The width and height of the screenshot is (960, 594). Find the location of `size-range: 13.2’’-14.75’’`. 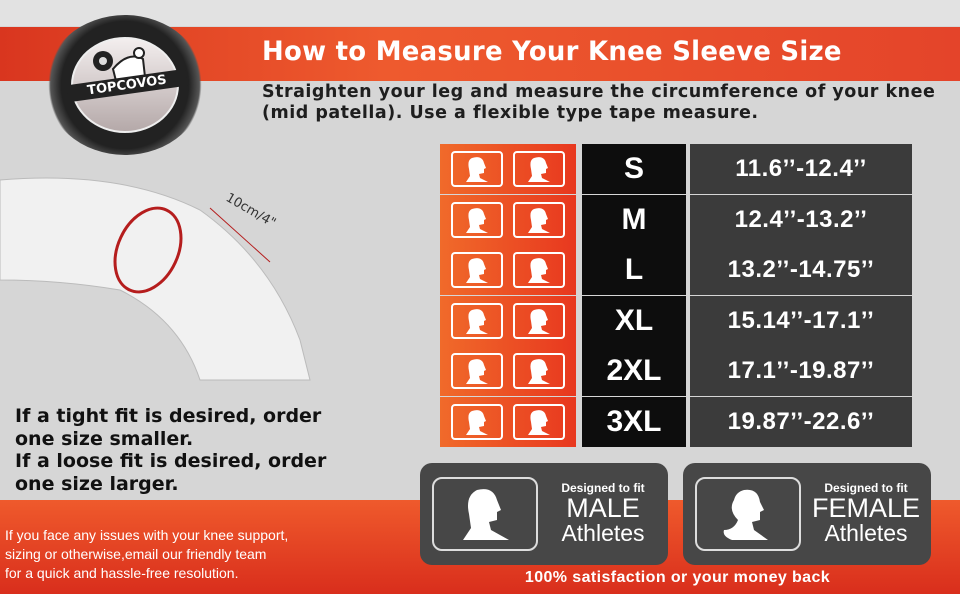

size-range: 13.2’’-14.75’’ is located at coordinates (801, 270).